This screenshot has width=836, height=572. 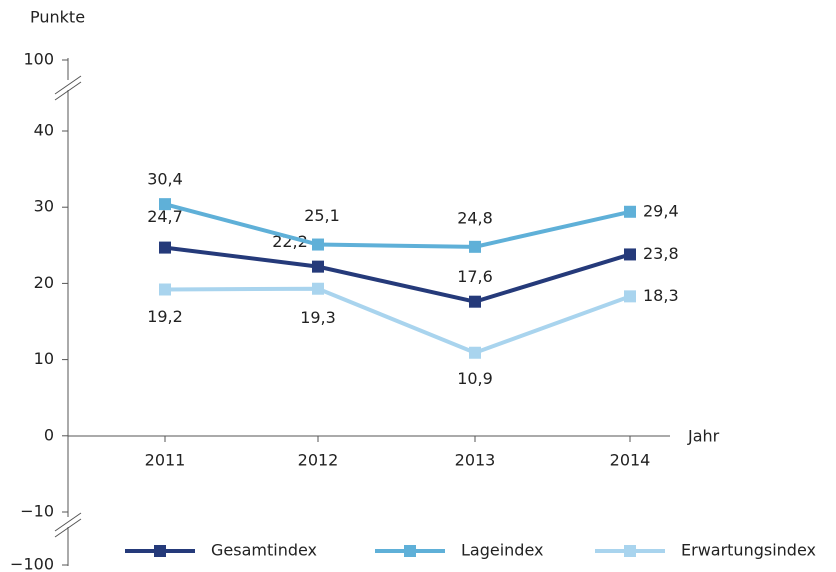 What do you see at coordinates (502, 550) in the screenshot?
I see `legend-label: Lageindex` at bounding box center [502, 550].